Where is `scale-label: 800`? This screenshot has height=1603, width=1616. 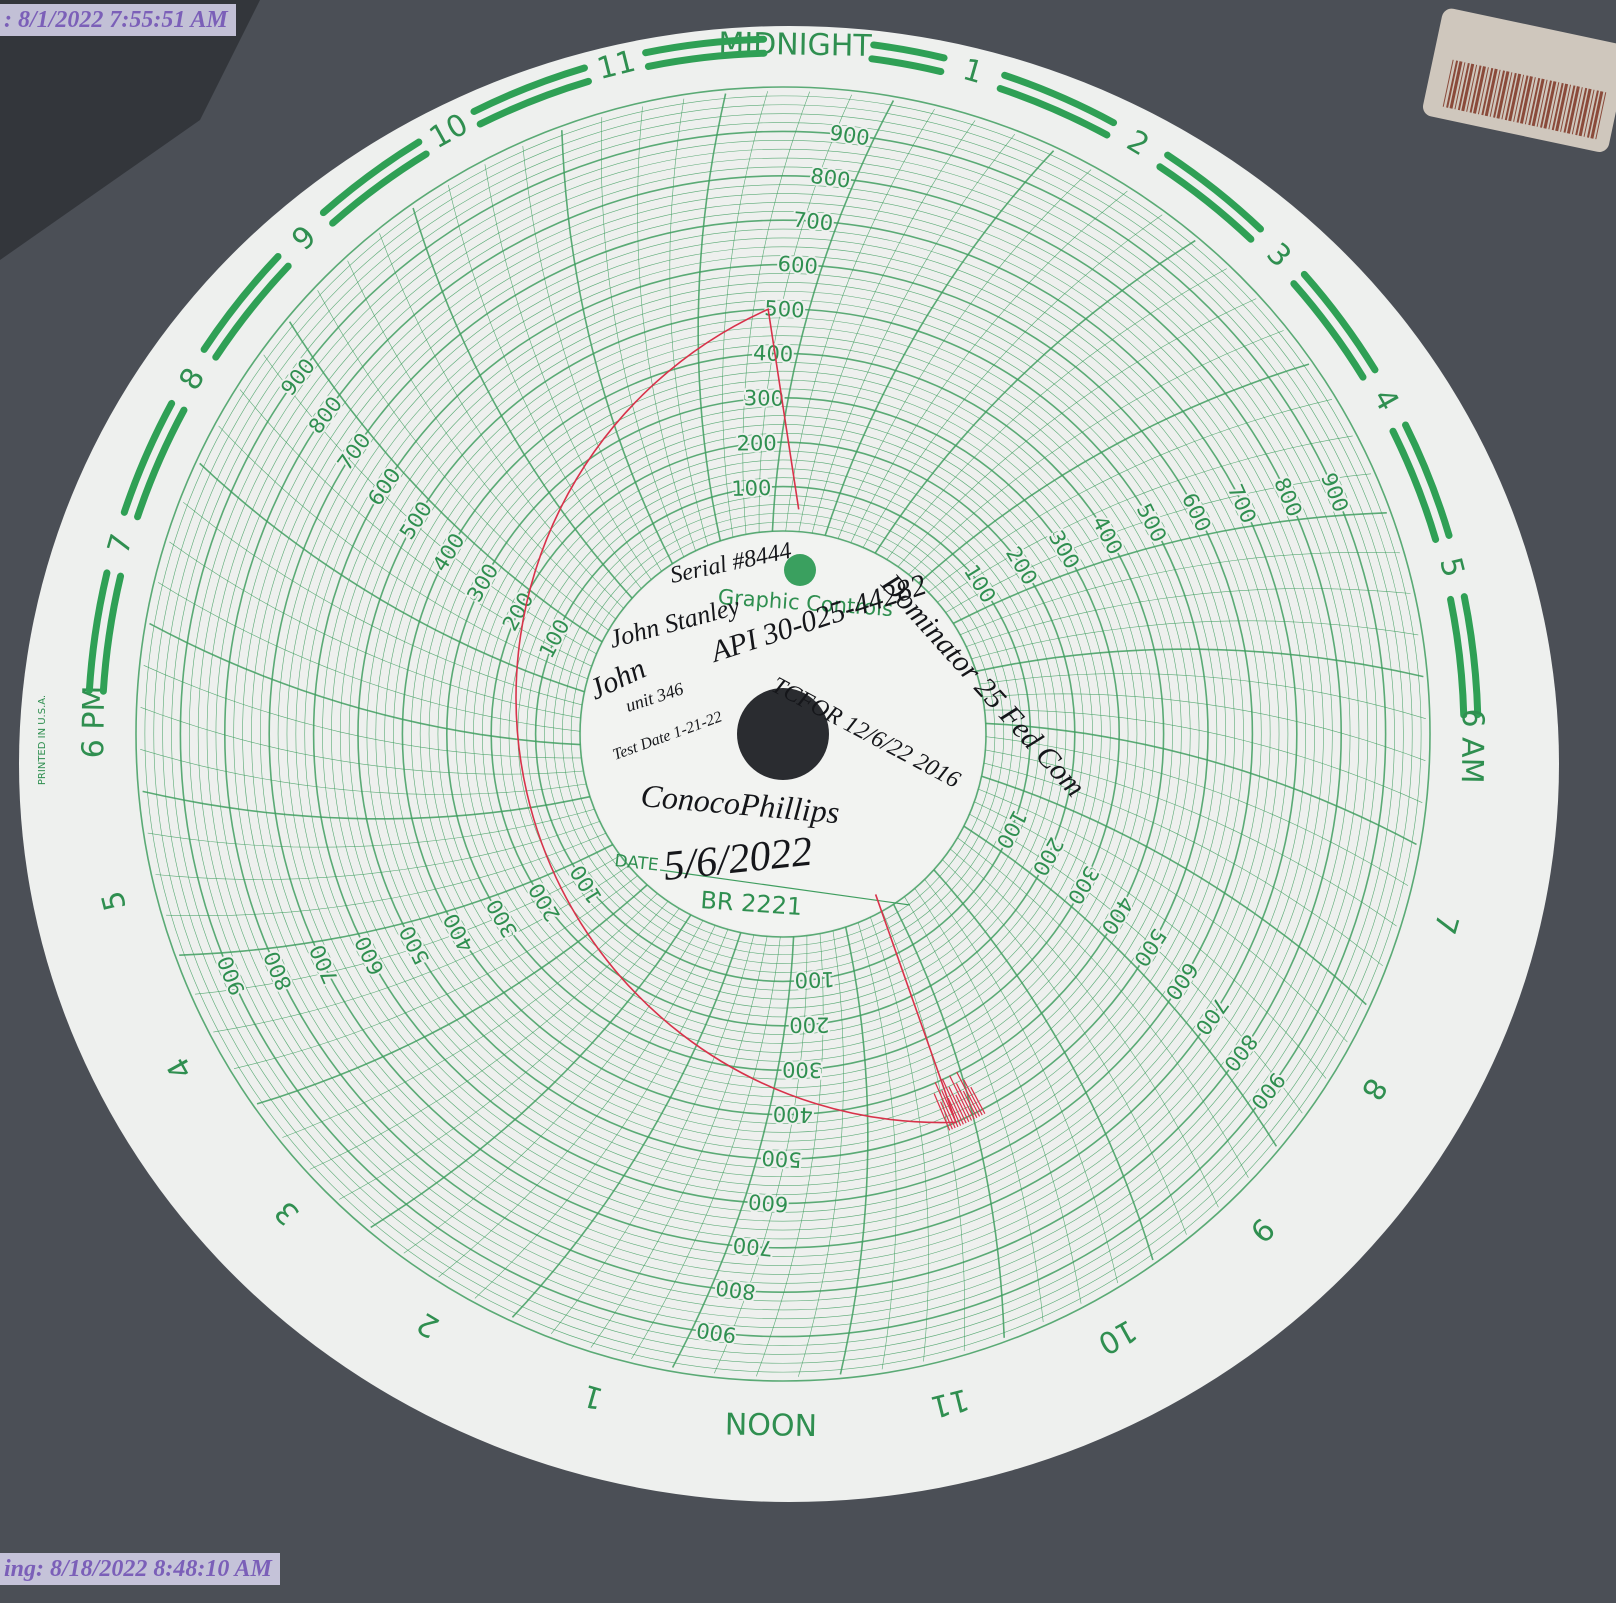 scale-label: 800 is located at coordinates (830, 178).